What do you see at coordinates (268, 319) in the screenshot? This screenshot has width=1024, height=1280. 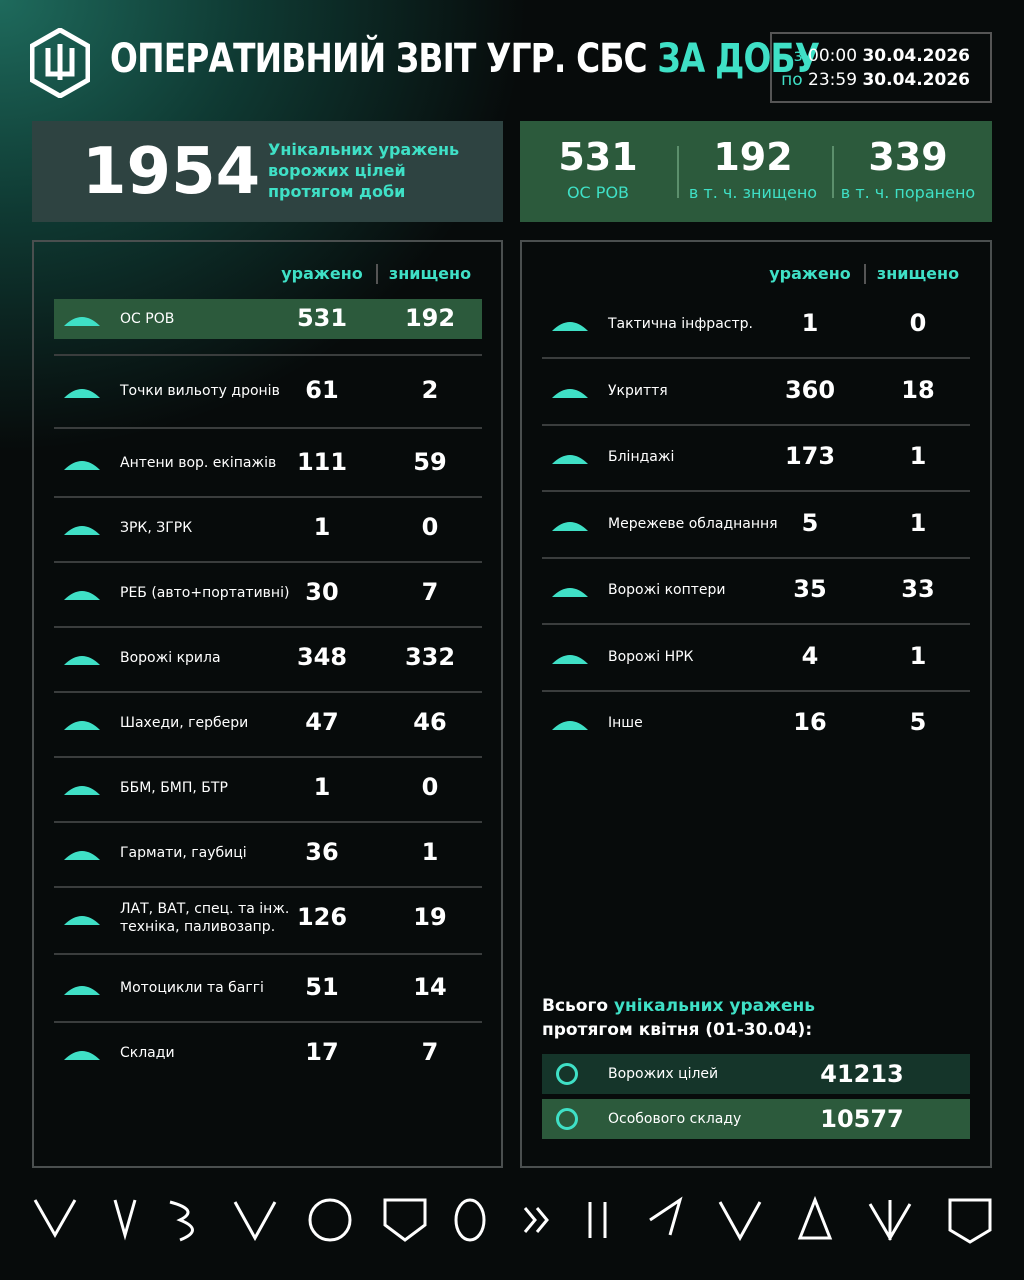 I see `table-row` at bounding box center [268, 319].